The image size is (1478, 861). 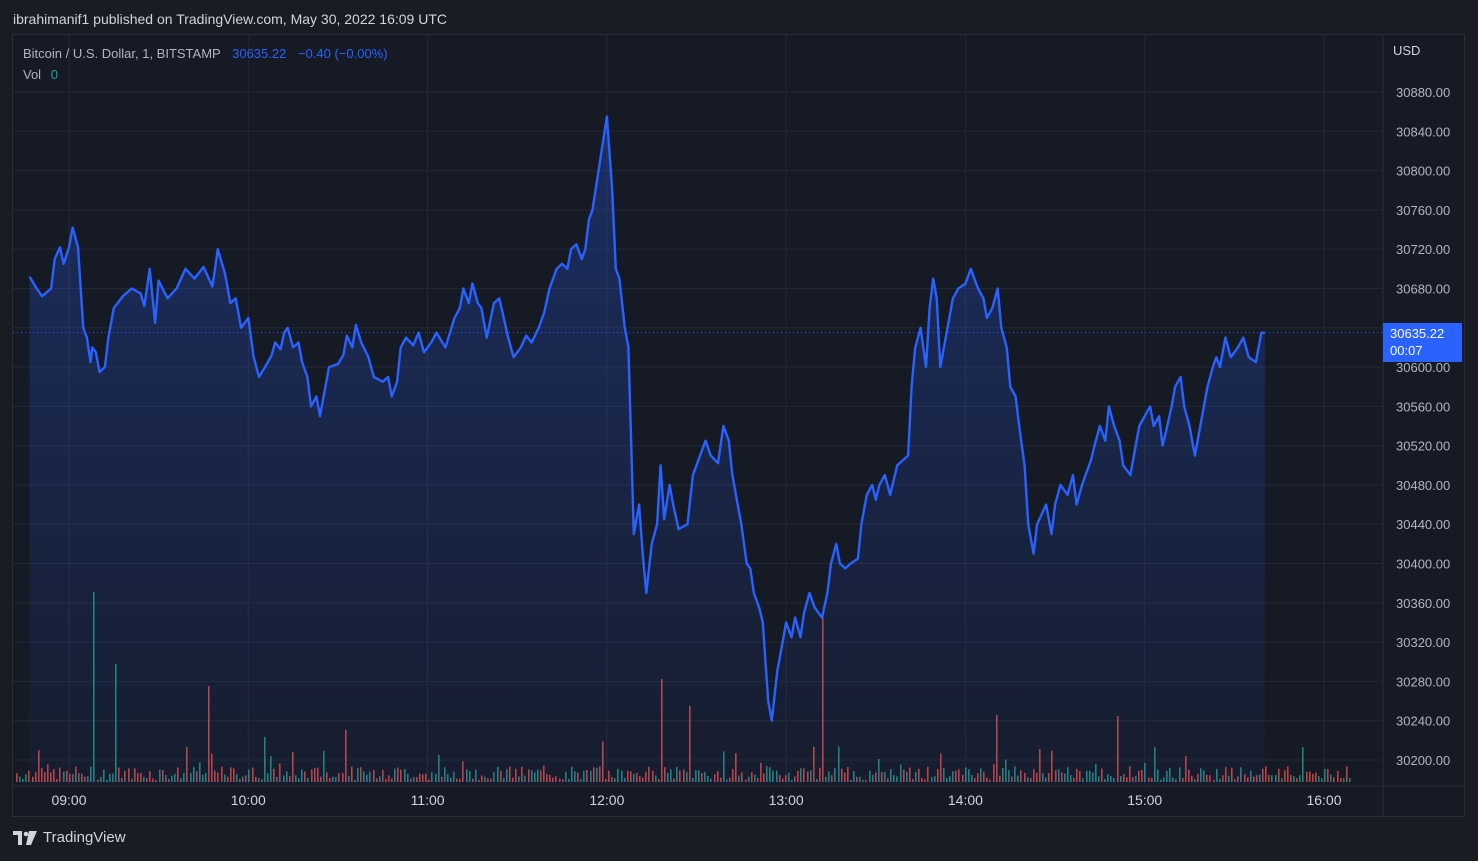 I want to click on price-tick-label: 30480.00, so click(x=1423, y=485).